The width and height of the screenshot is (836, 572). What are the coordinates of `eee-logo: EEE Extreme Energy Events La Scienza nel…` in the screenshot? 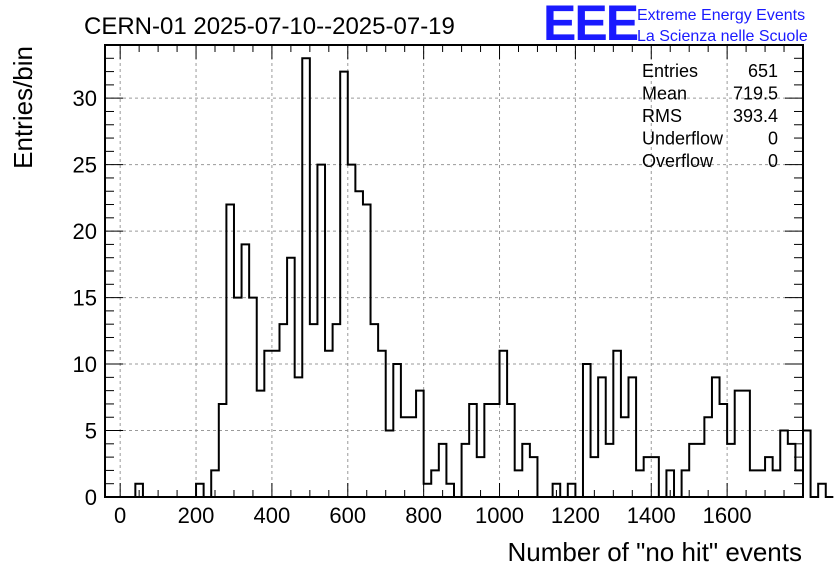 It's located at (675, 25).